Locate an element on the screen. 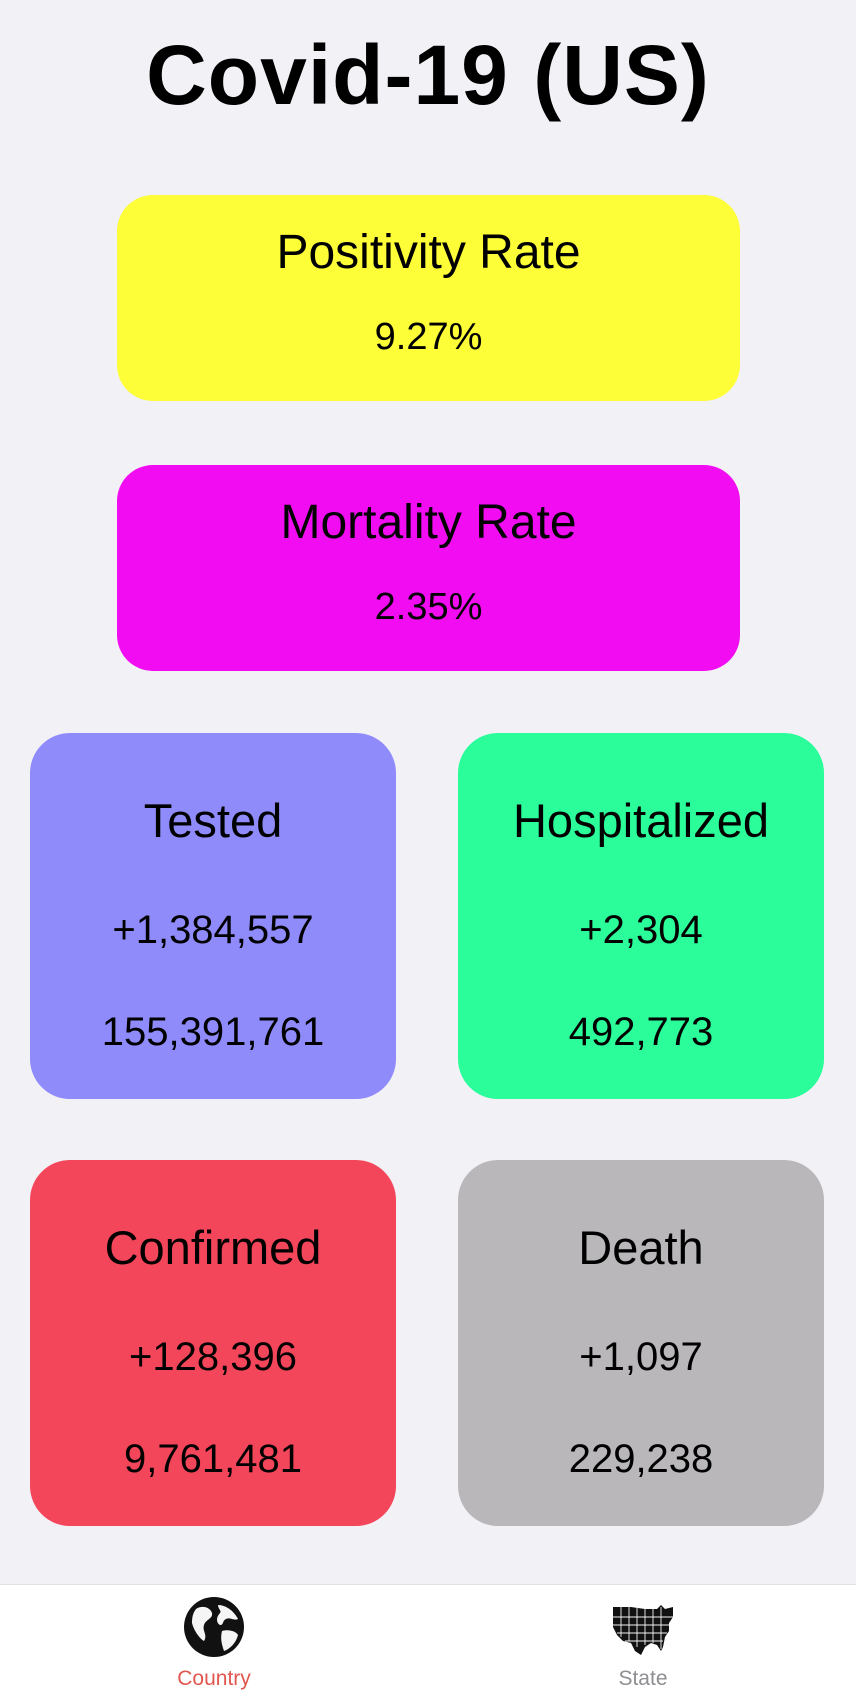 Image resolution: width=856 pixels, height=1704 pixels. death-card: Death +1,097 229,238 is located at coordinates (641, 1343).